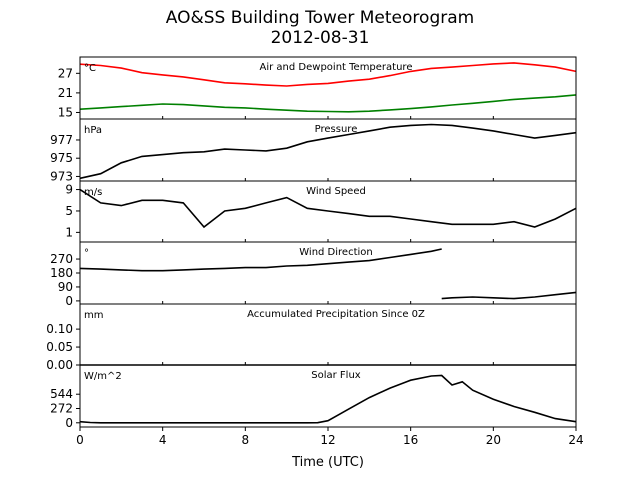  What do you see at coordinates (103, 376) in the screenshot?
I see `panel-unit: W/m^2` at bounding box center [103, 376].